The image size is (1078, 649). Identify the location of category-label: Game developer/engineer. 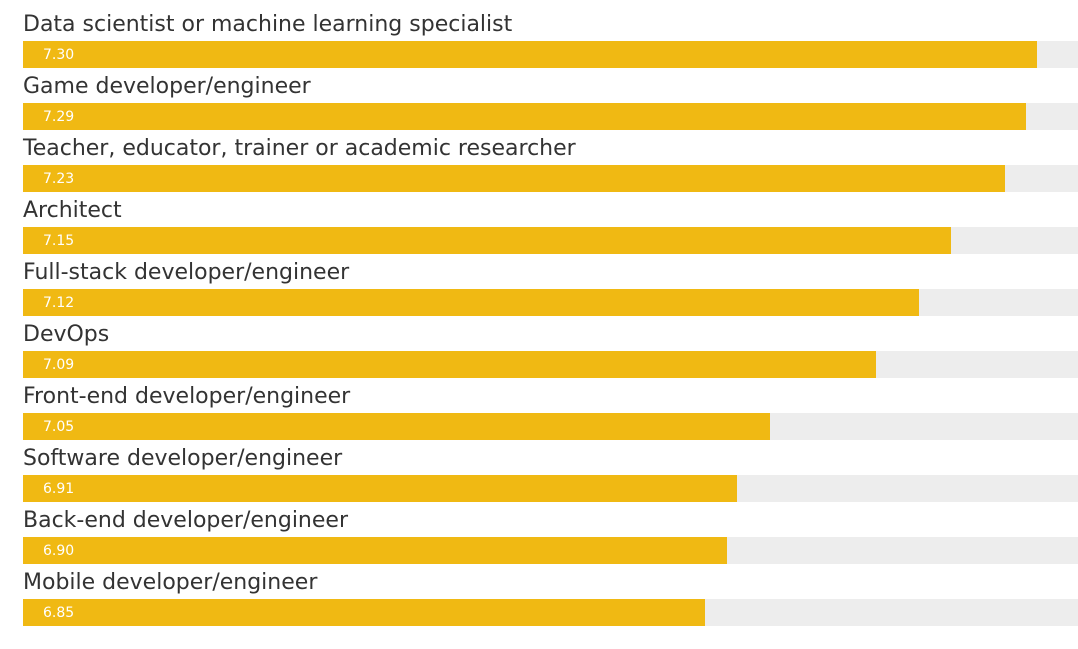
(167, 86).